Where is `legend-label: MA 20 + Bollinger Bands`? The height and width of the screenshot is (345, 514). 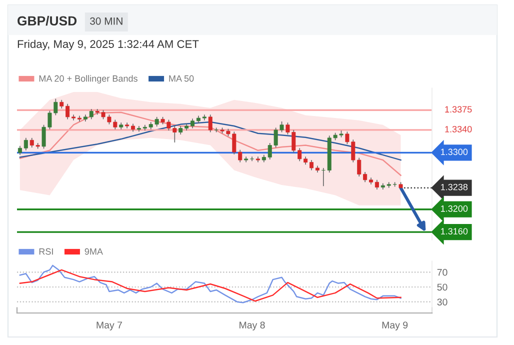 legend-label: MA 20 + Bollinger Bands is located at coordinates (88, 79).